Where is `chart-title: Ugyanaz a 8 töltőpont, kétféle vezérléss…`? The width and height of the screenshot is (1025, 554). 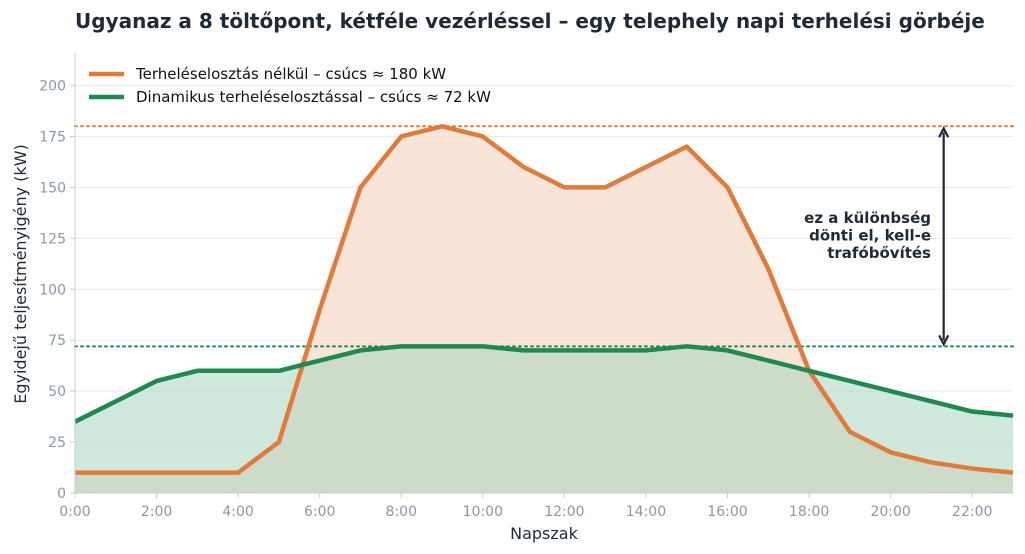 chart-title: Ugyanaz a 8 töltőpont, kétféle vezérléss… is located at coordinates (530, 21).